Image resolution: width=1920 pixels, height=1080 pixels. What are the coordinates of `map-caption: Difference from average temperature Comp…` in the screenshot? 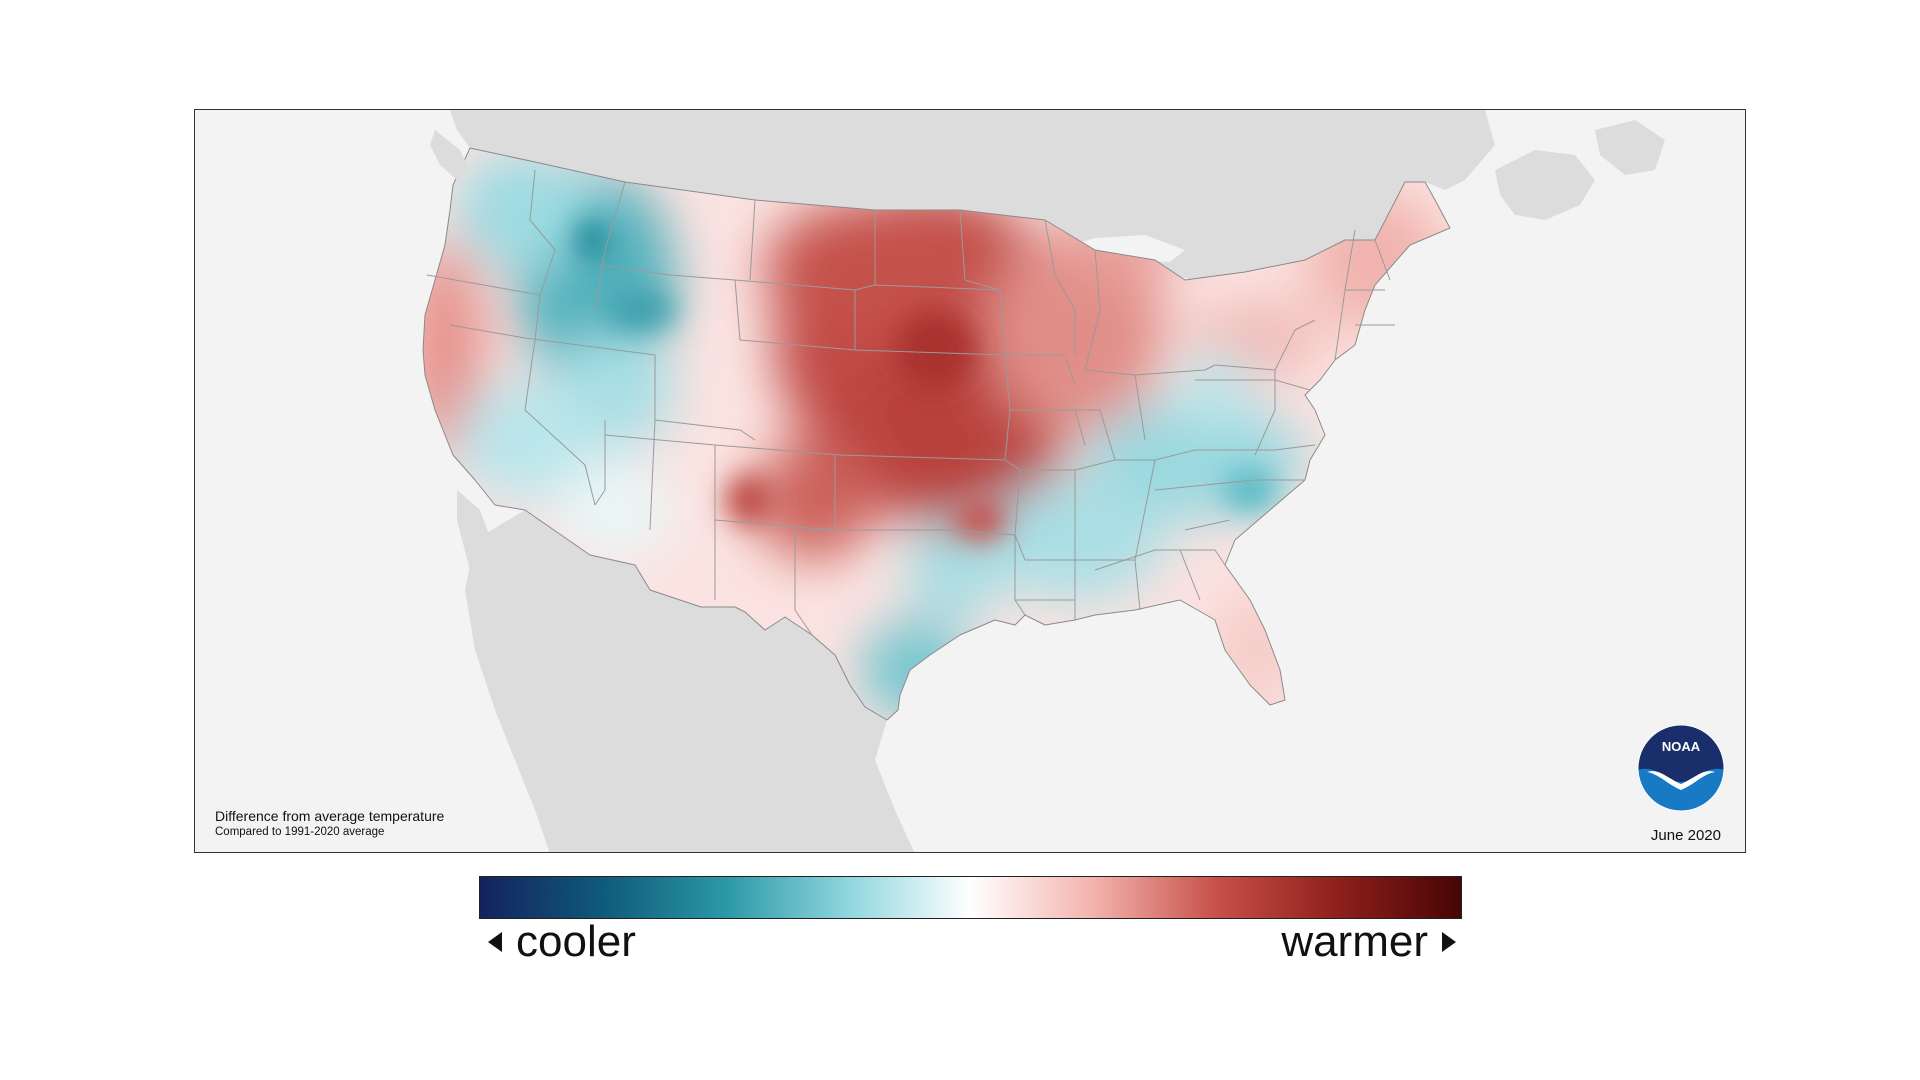 It's located at (329, 823).